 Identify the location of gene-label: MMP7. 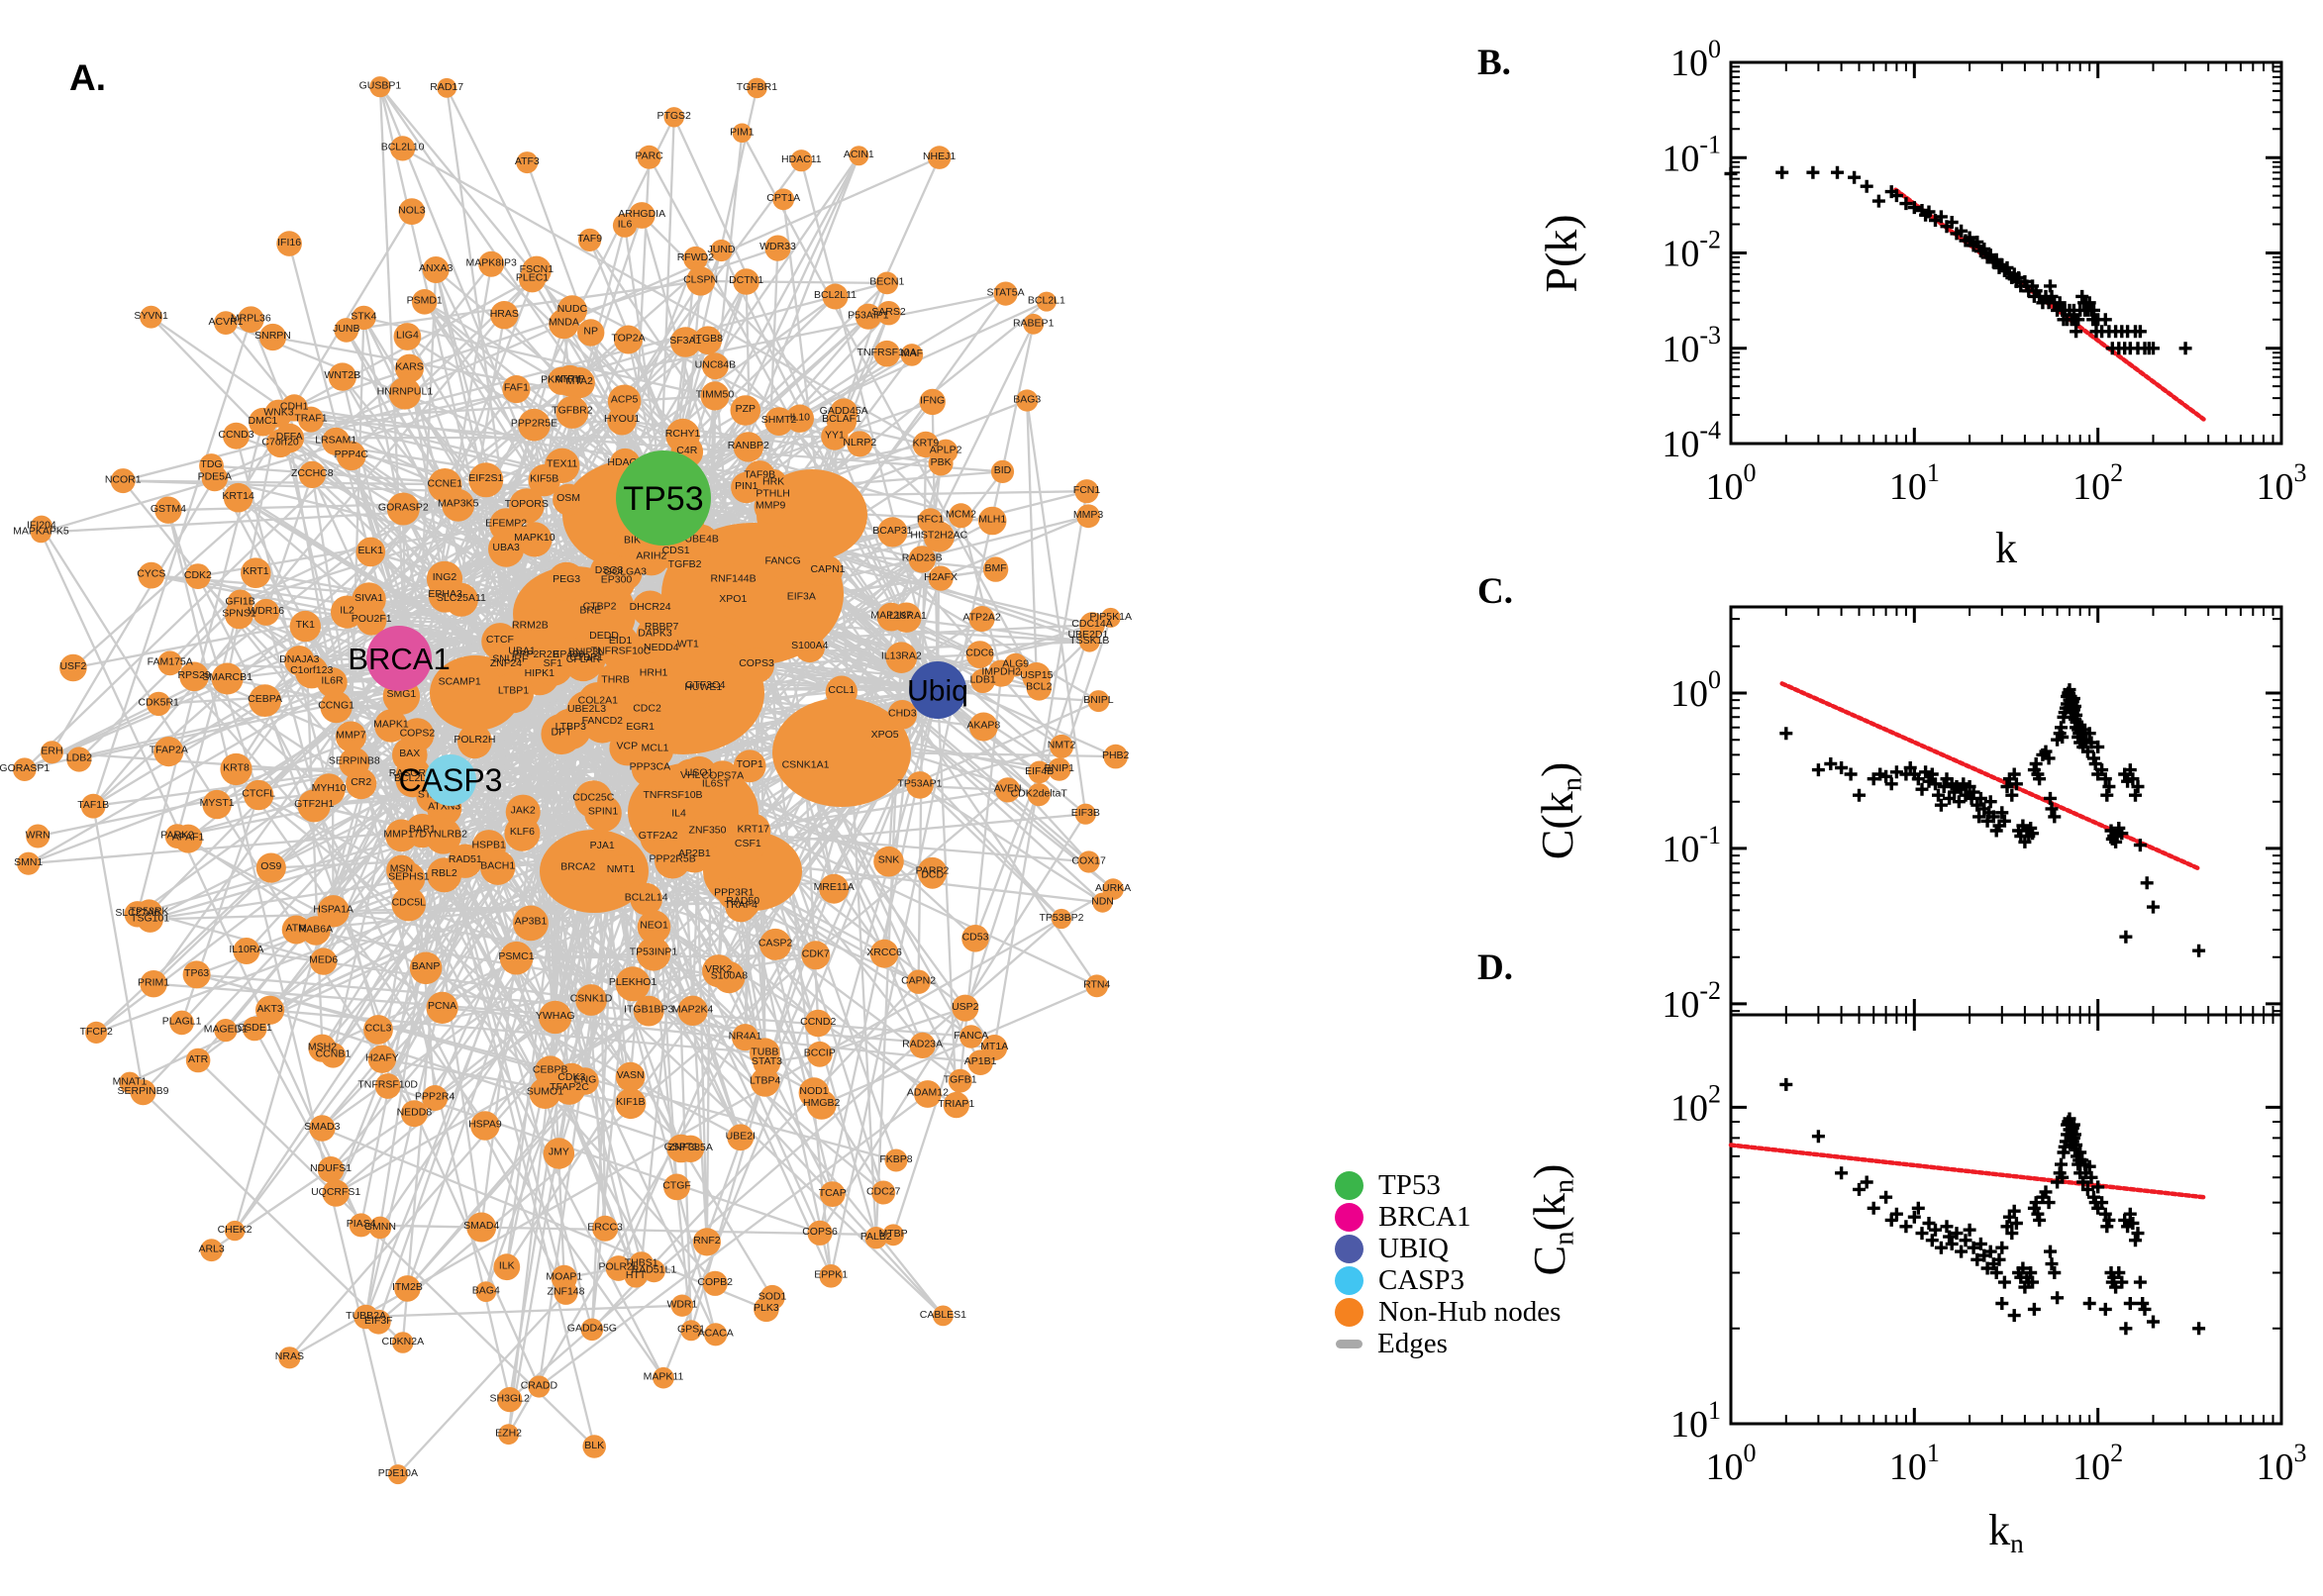
(350, 735).